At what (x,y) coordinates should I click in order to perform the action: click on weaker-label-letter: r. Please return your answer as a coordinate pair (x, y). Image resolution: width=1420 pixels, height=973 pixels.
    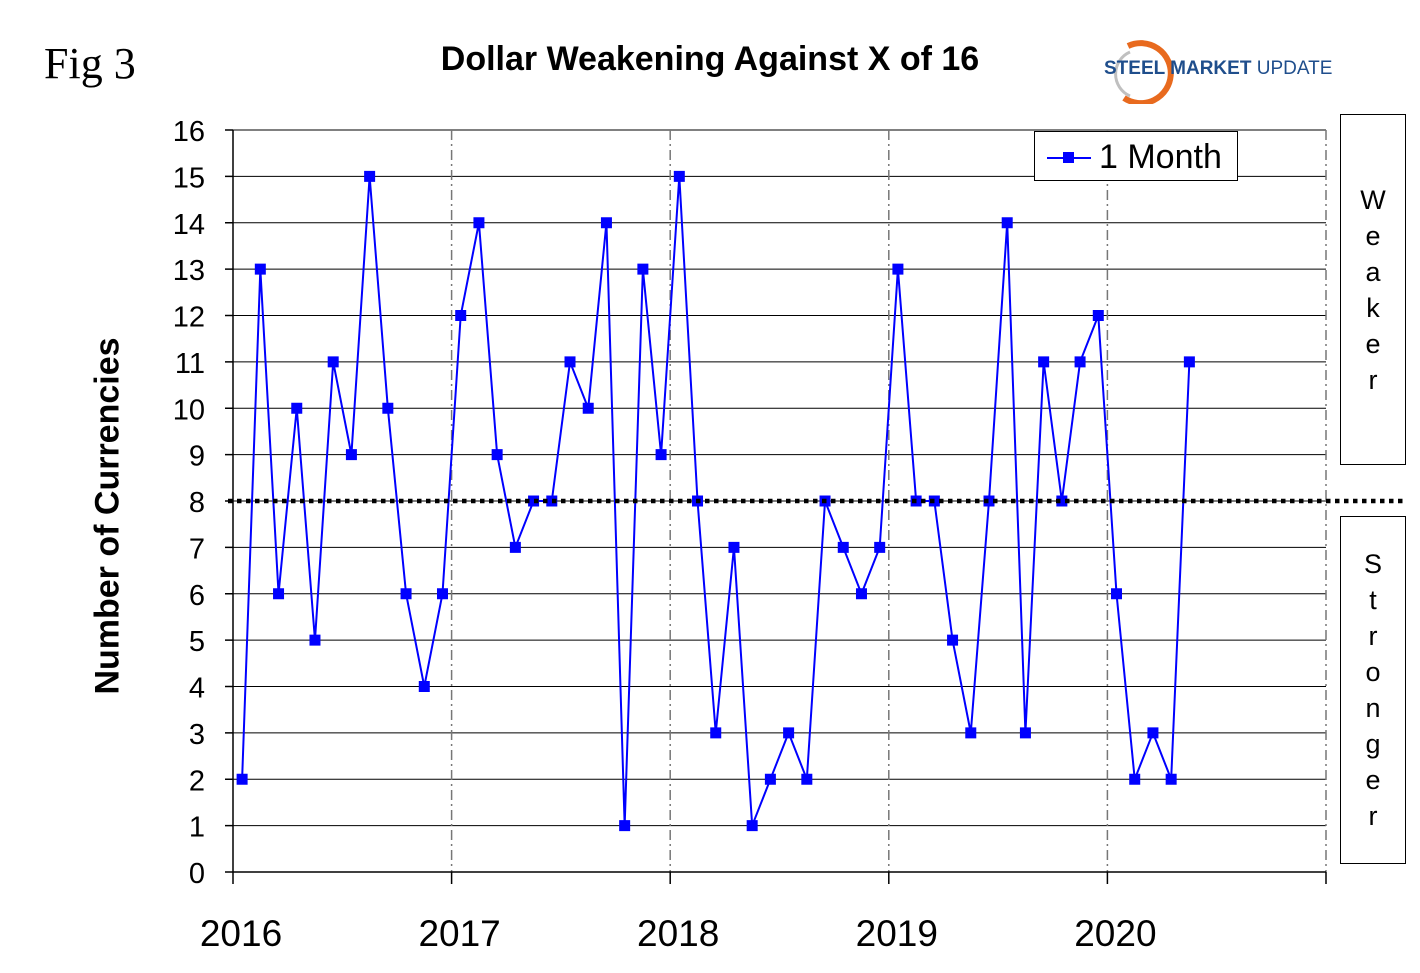
    Looking at the image, I should click on (1373, 379).